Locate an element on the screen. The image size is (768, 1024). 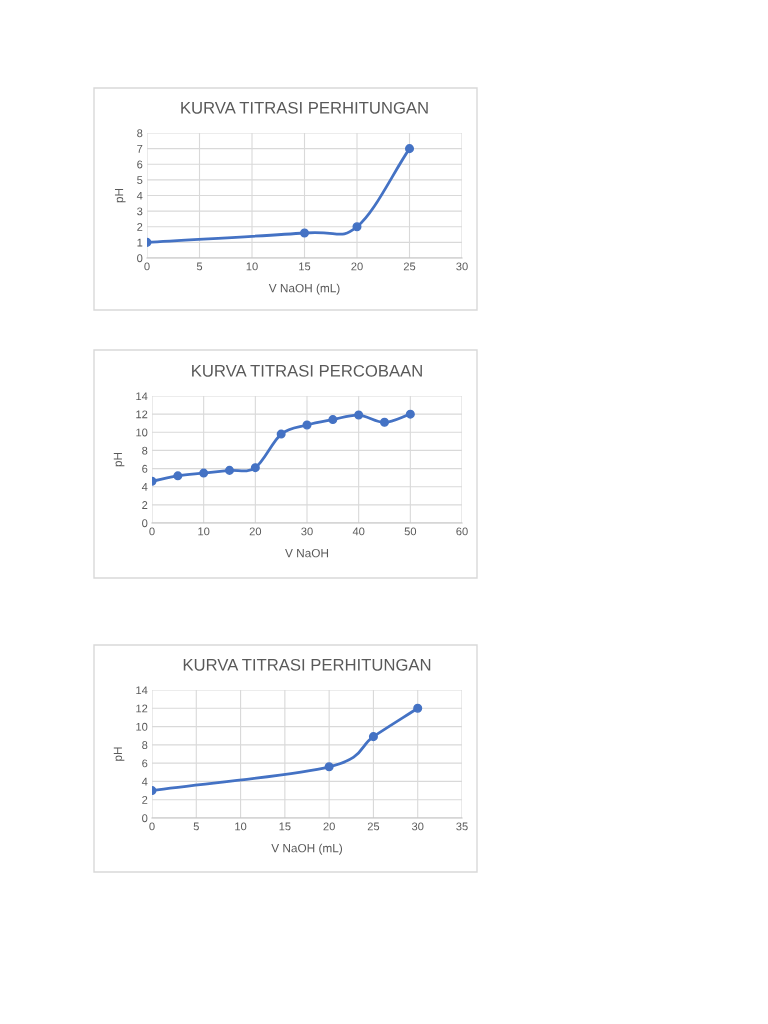
y-tick-label: 3 is located at coordinates (140, 211).